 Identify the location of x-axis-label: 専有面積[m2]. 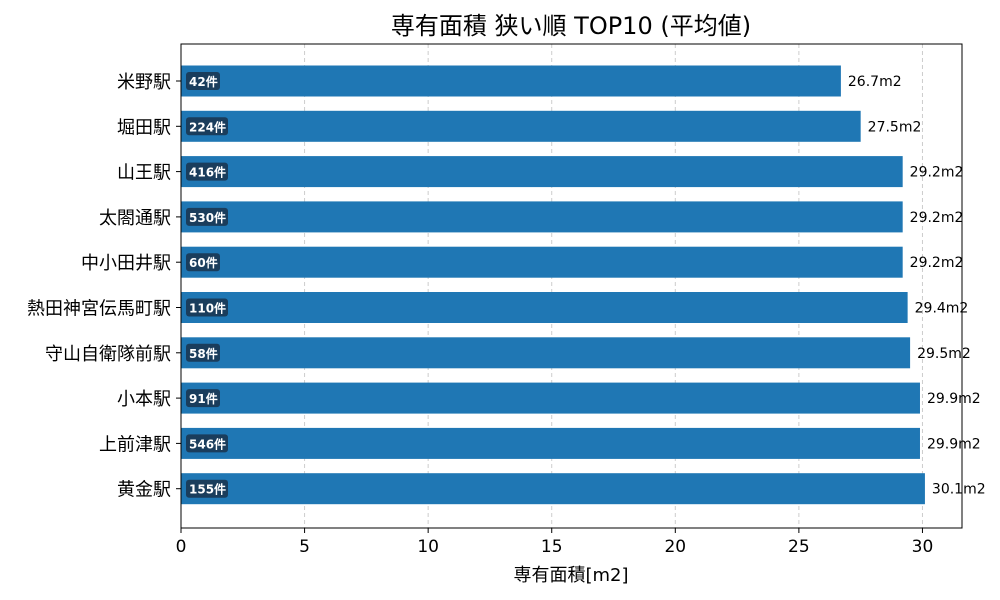
(570, 575).